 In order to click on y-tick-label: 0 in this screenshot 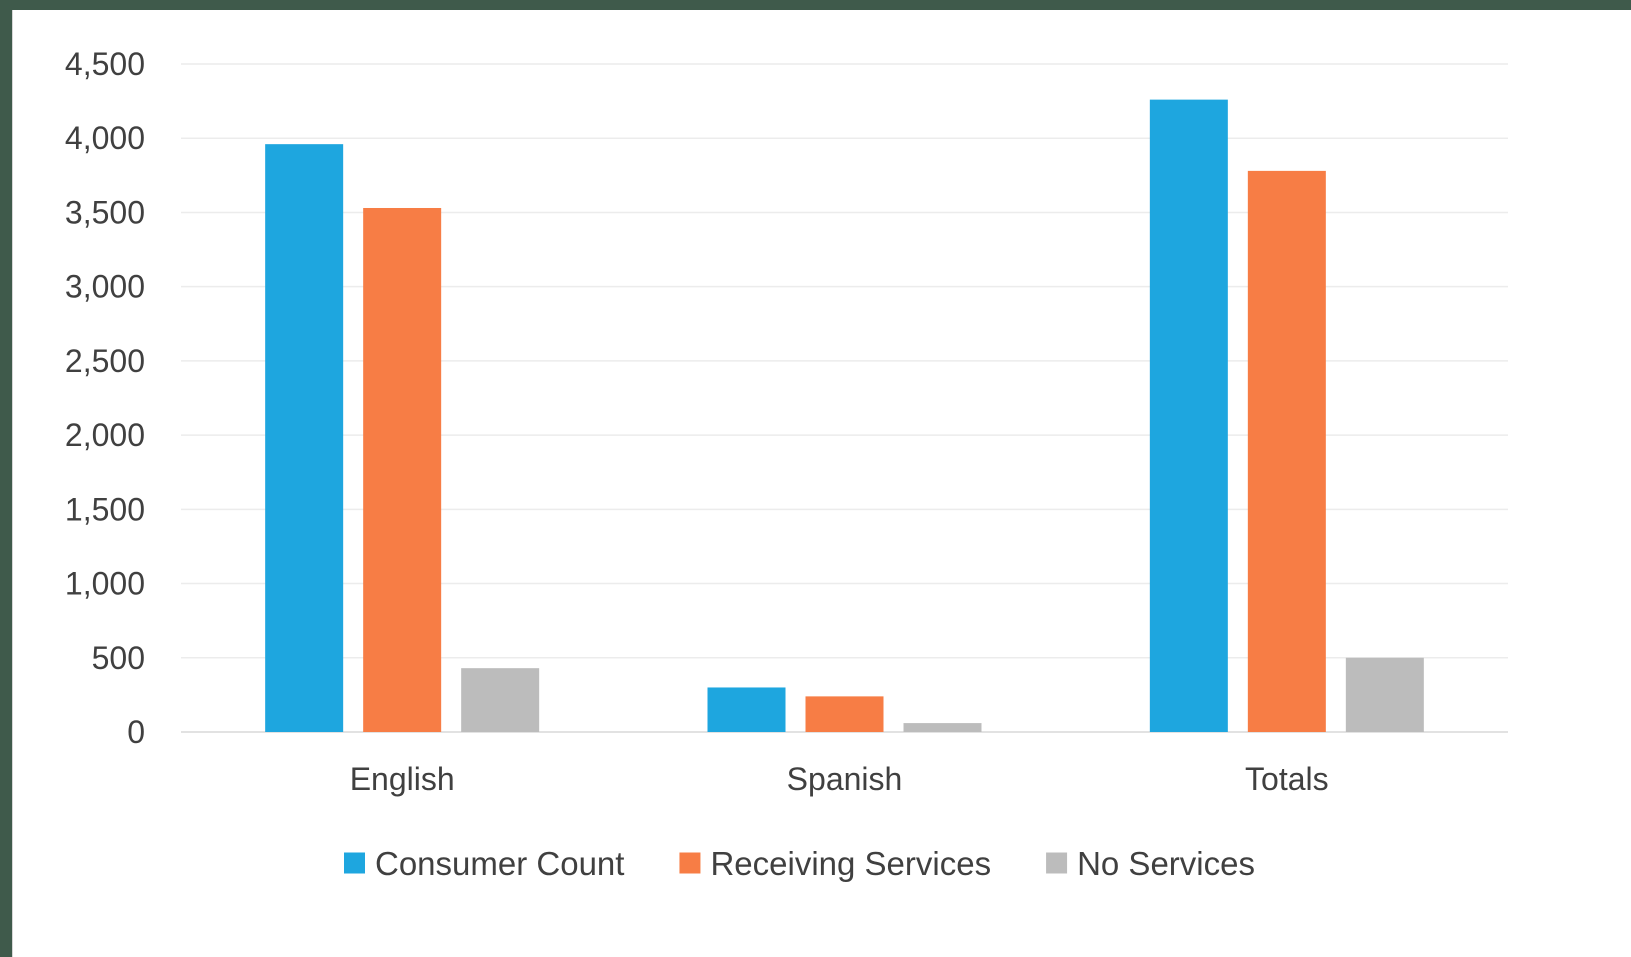, I will do `click(136, 732)`.